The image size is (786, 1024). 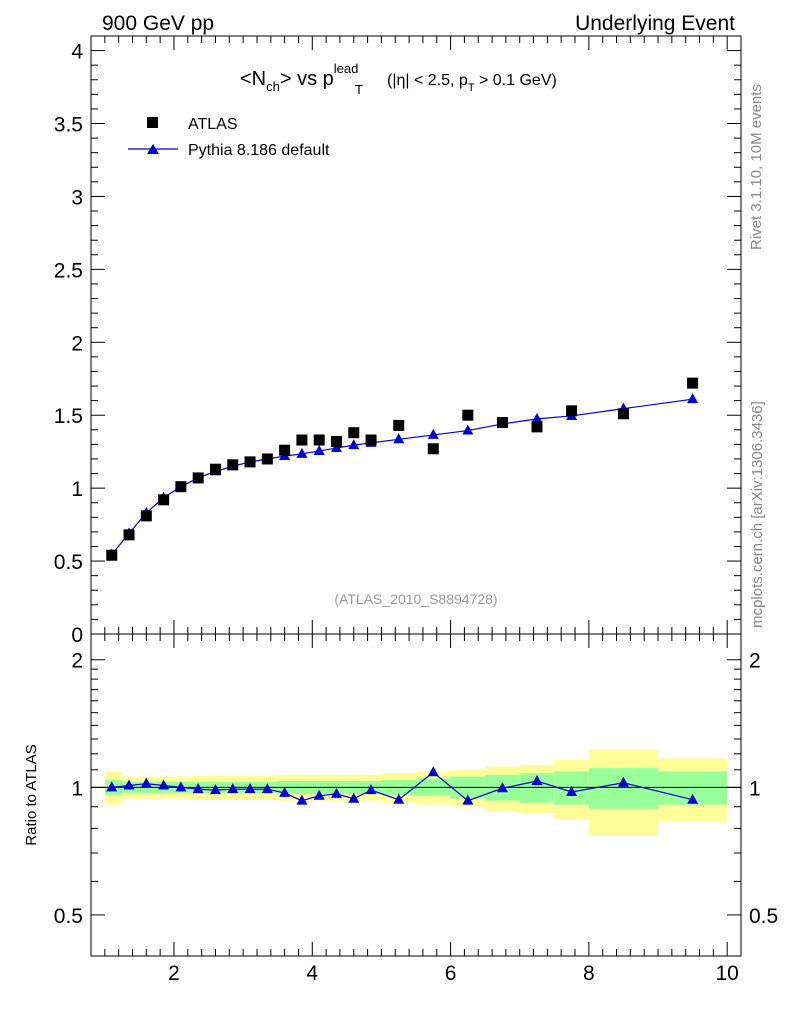 What do you see at coordinates (471, 88) in the screenshot?
I see `title-cond-t-sub: T` at bounding box center [471, 88].